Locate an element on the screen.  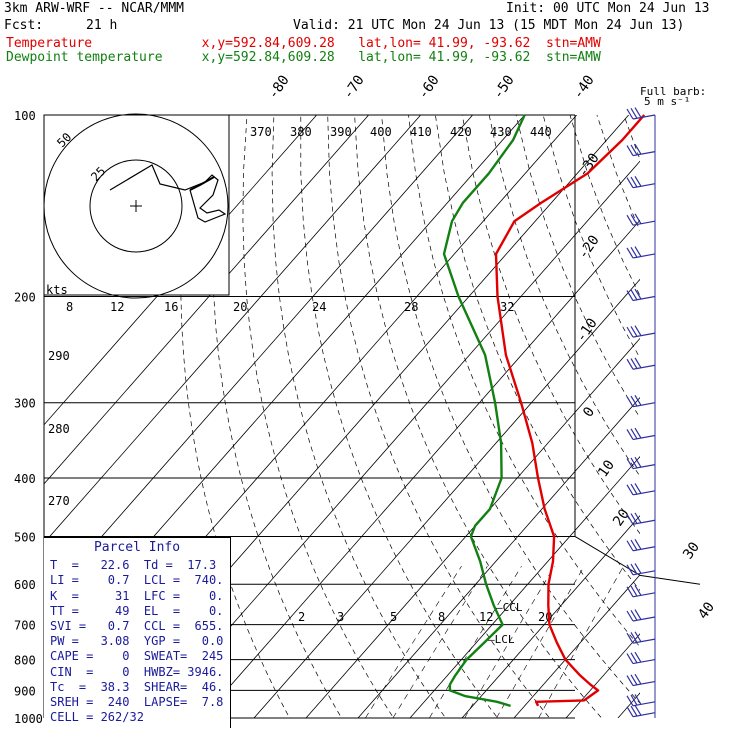
parcel-info-row: CIN = 0 HWBZ= 3946. is located at coordinates (137, 671).